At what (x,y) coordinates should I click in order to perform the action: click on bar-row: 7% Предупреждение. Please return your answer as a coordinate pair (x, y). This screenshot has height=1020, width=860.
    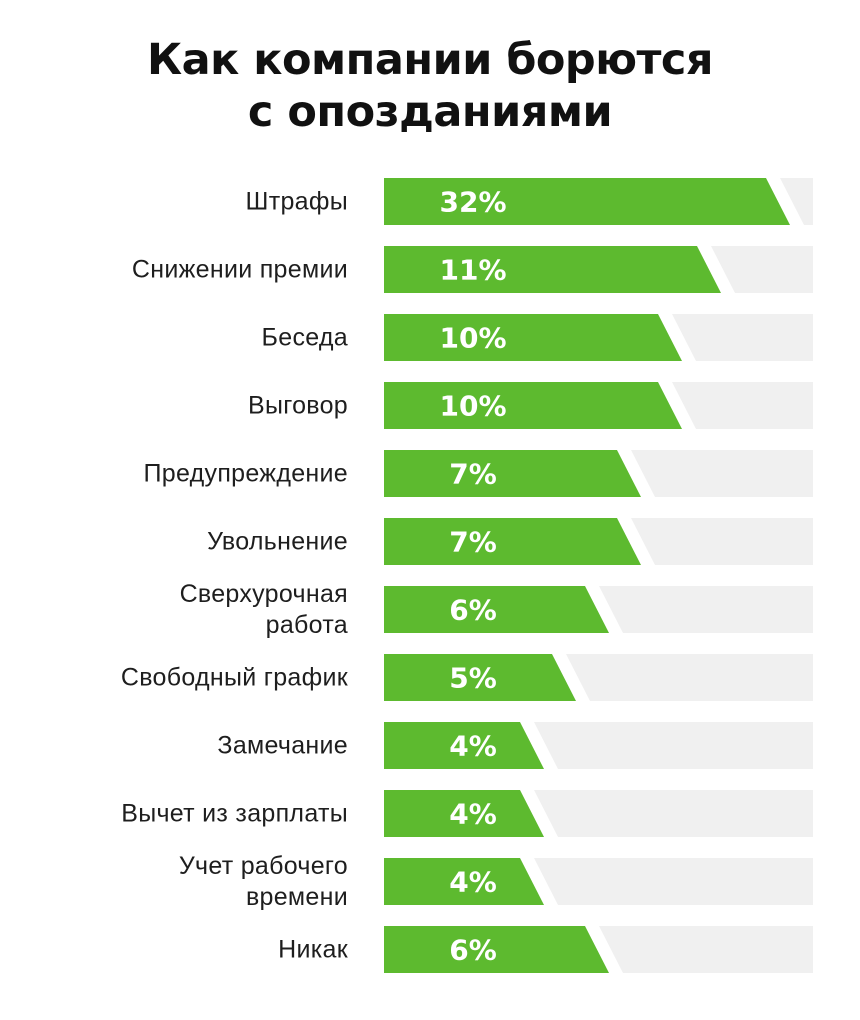
    Looking at the image, I should click on (478, 473).